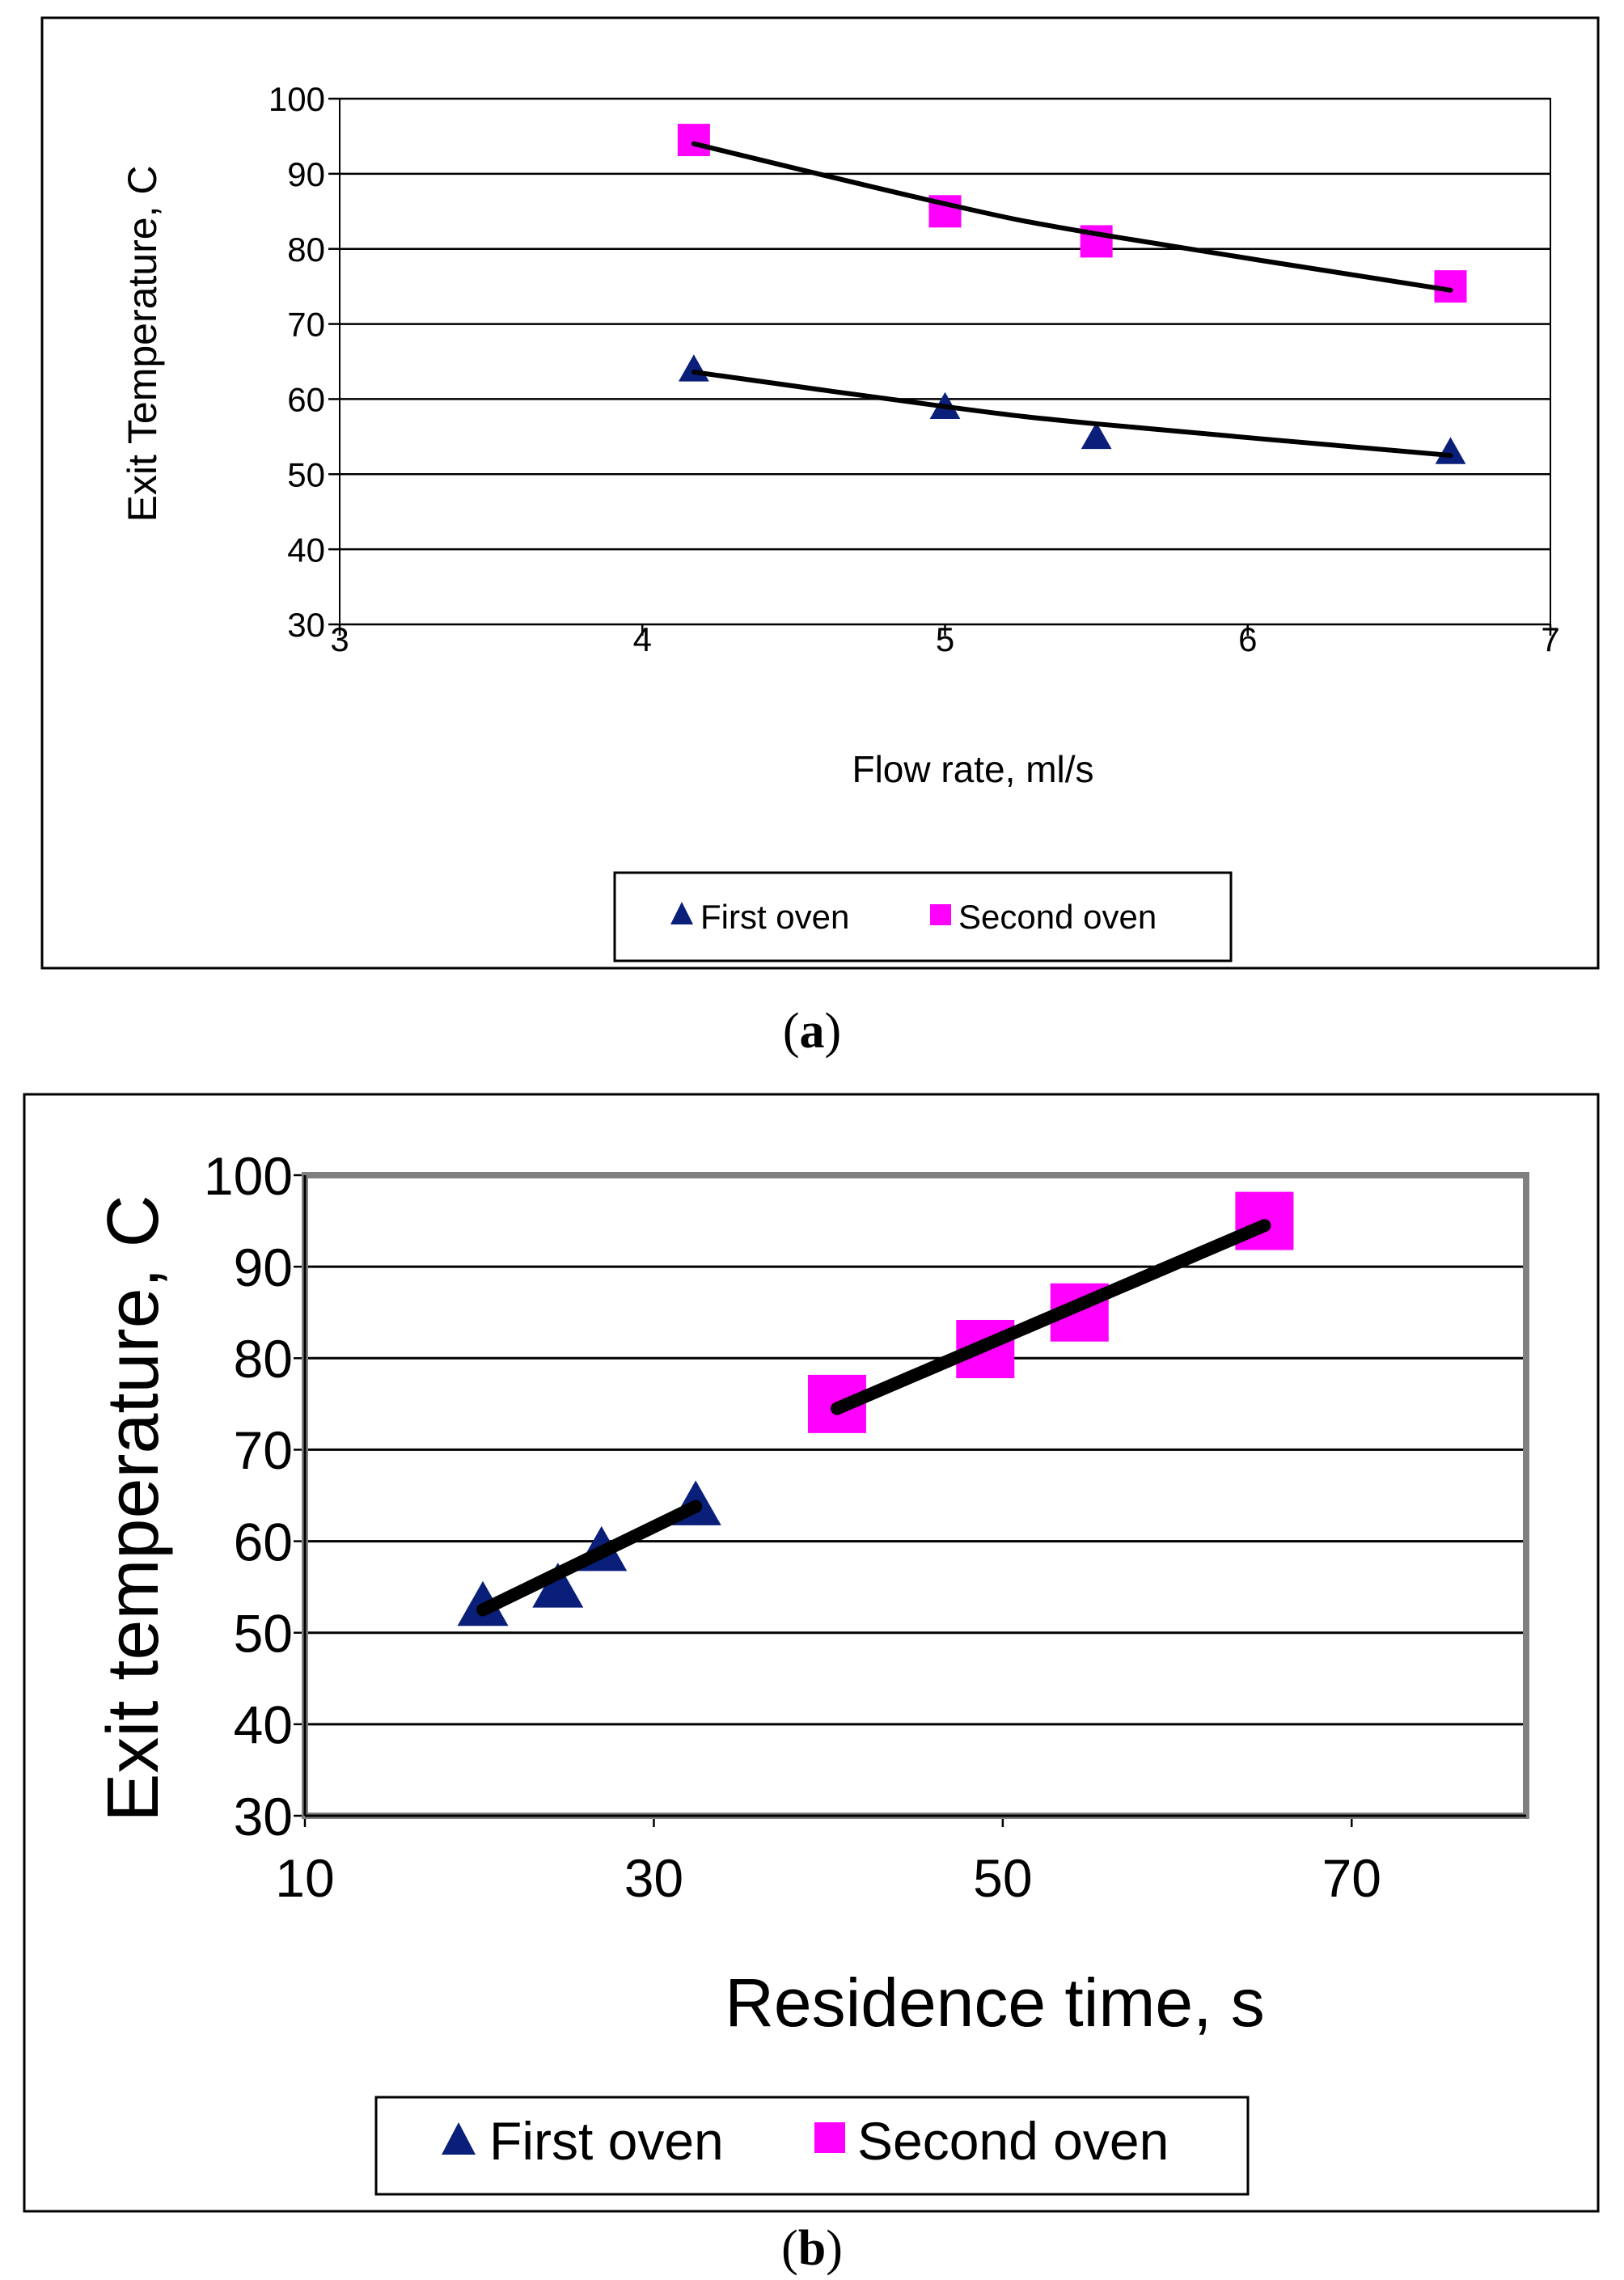  I want to click on chart-b-y-tick-label: 100, so click(248, 1176).